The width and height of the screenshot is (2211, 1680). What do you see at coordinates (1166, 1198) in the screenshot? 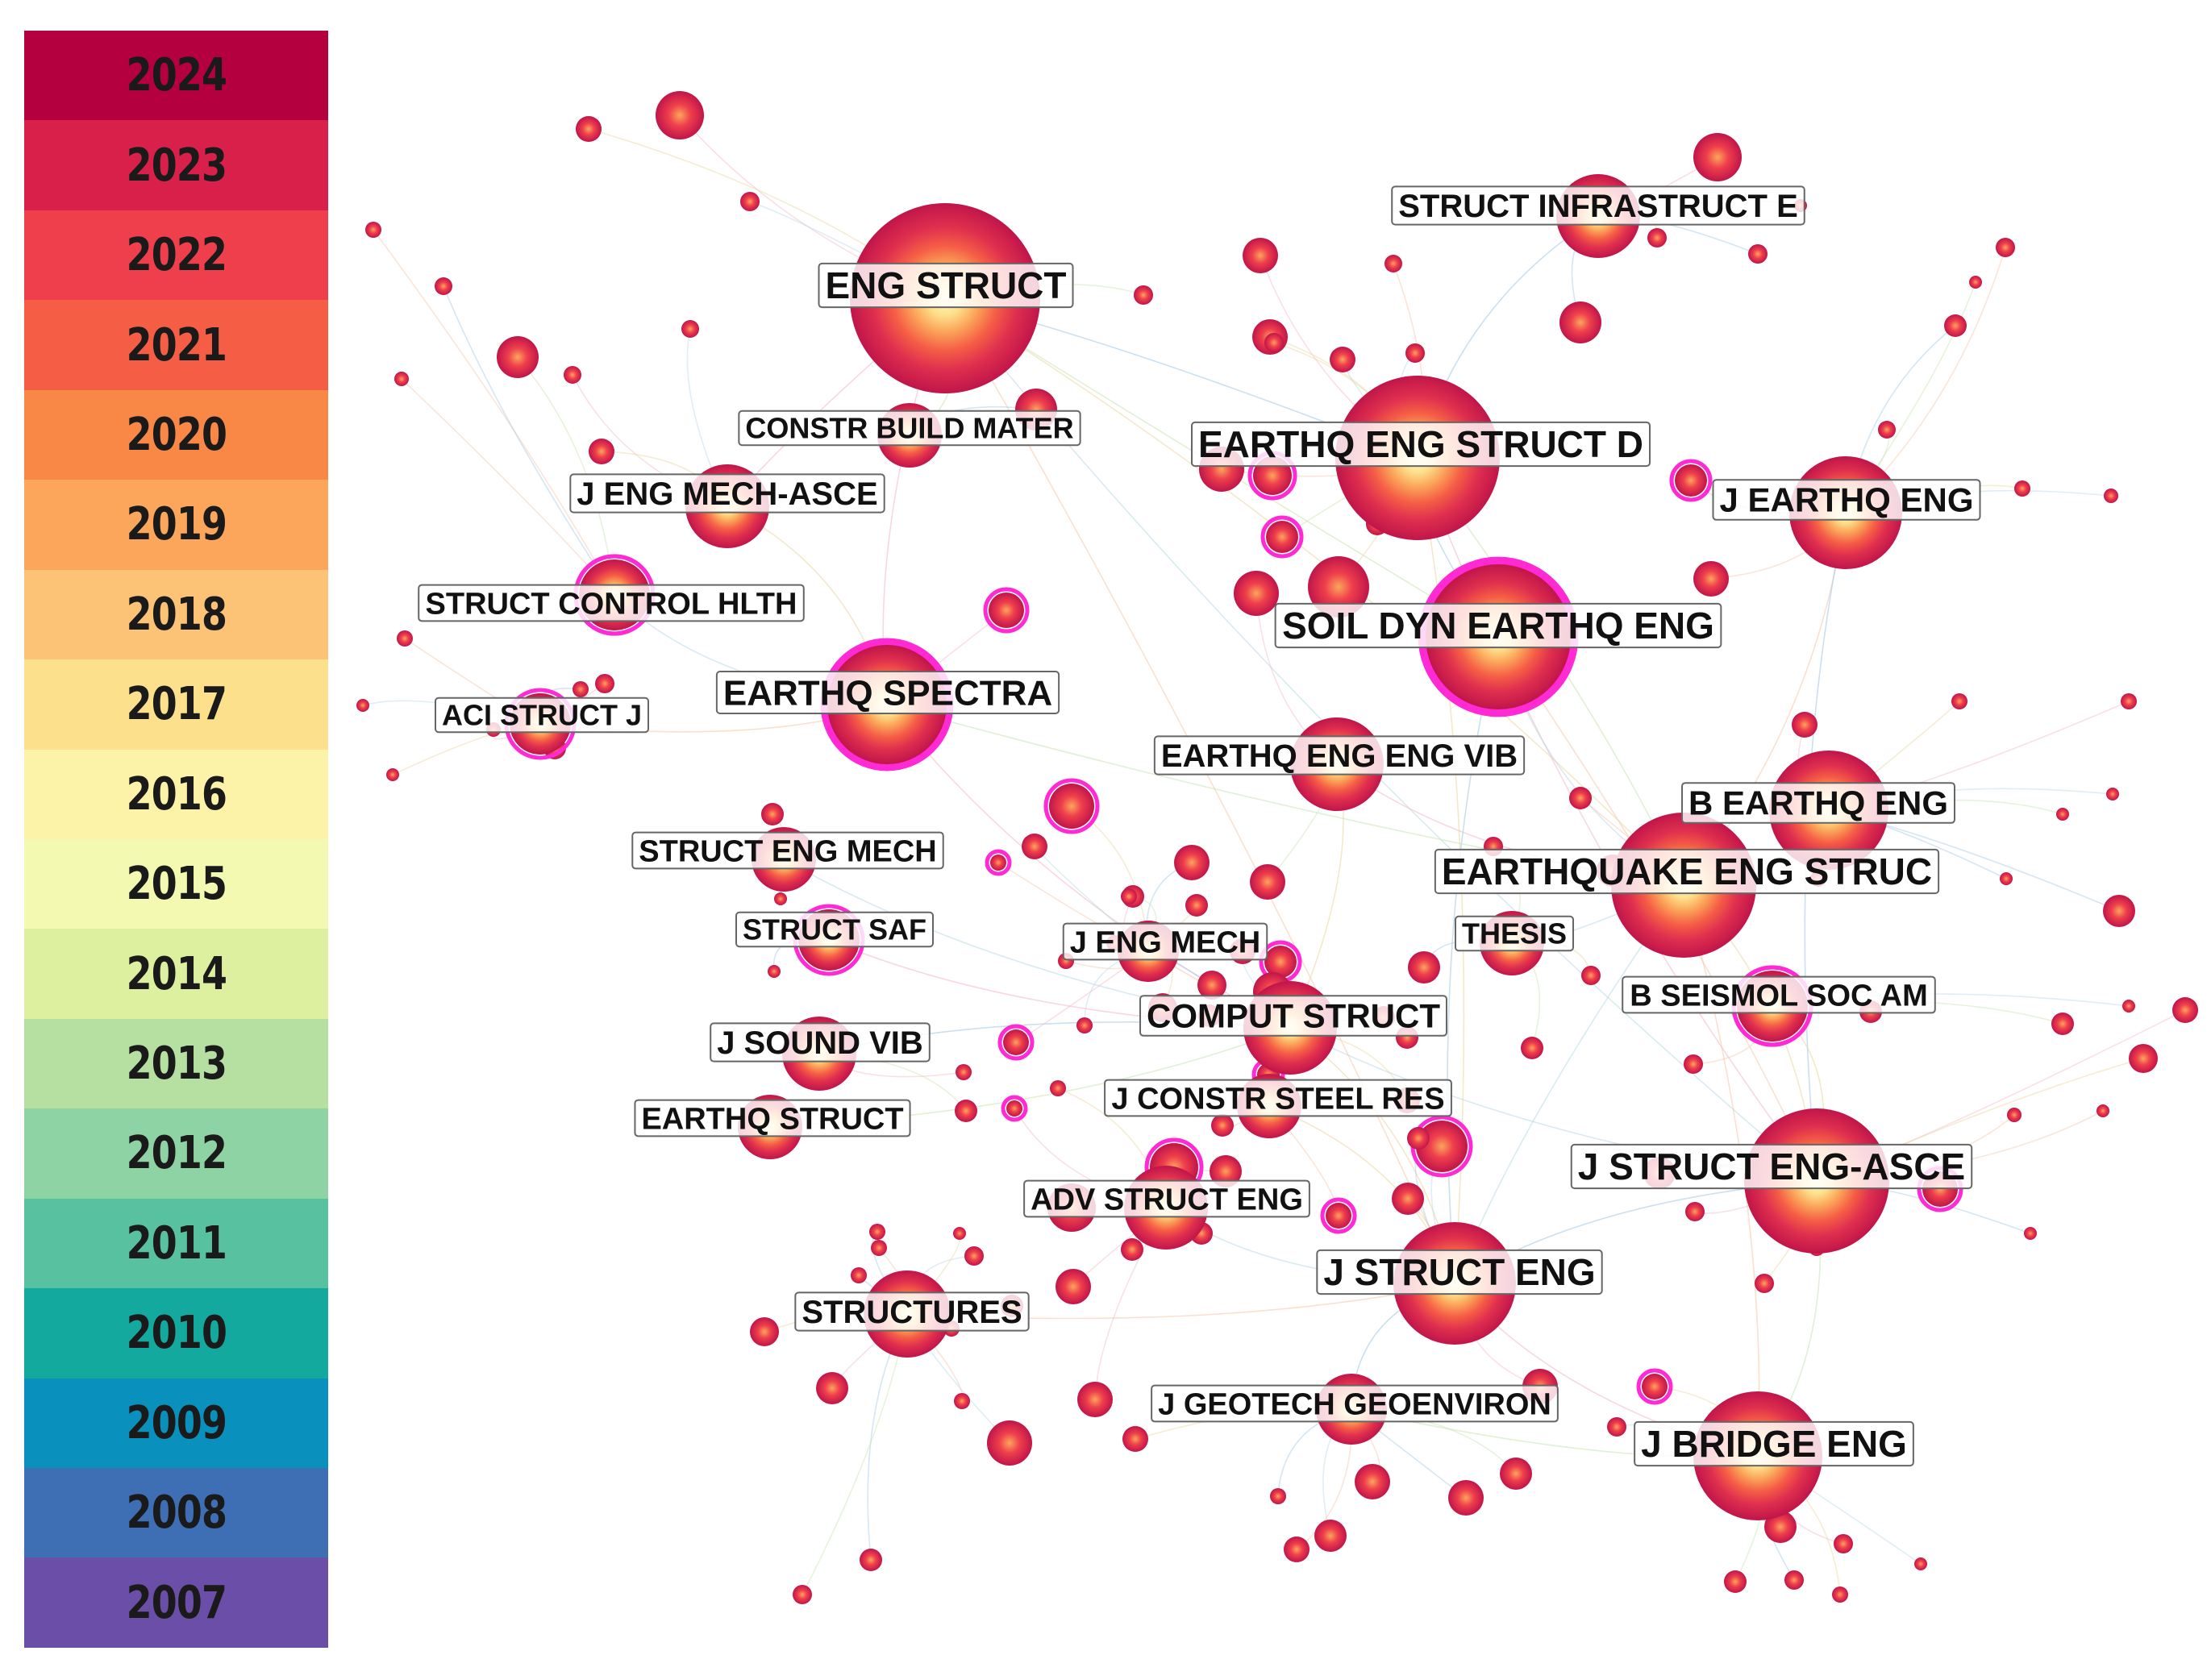
I see `journal-label: ADV STRUCT ENG` at bounding box center [1166, 1198].